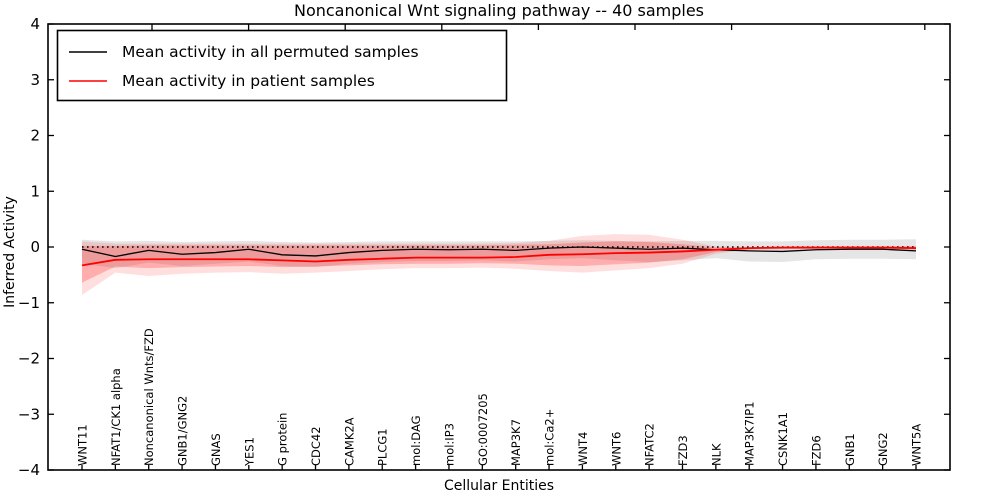  Describe the element at coordinates (683, 450) in the screenshot. I see `category-label: FZD3` at that location.